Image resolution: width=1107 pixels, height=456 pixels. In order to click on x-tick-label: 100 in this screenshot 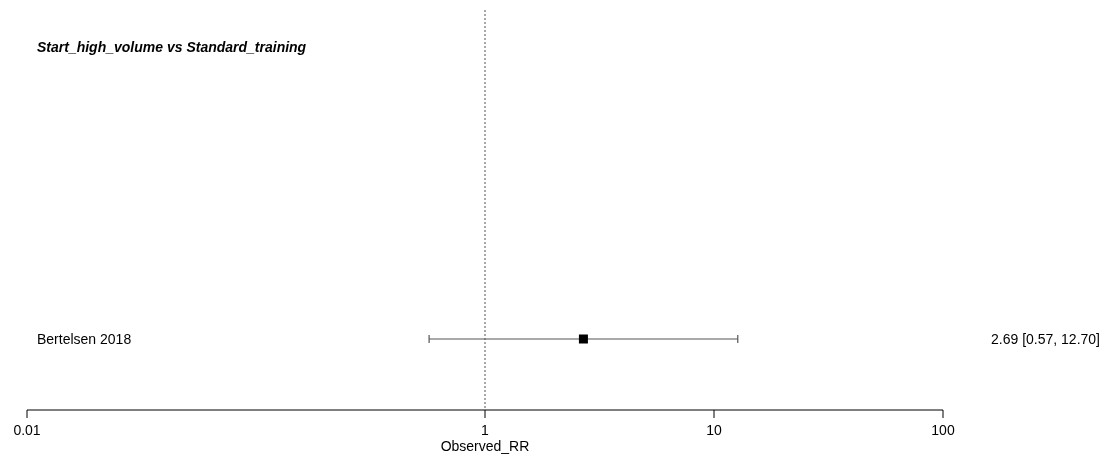, I will do `click(943, 430)`.